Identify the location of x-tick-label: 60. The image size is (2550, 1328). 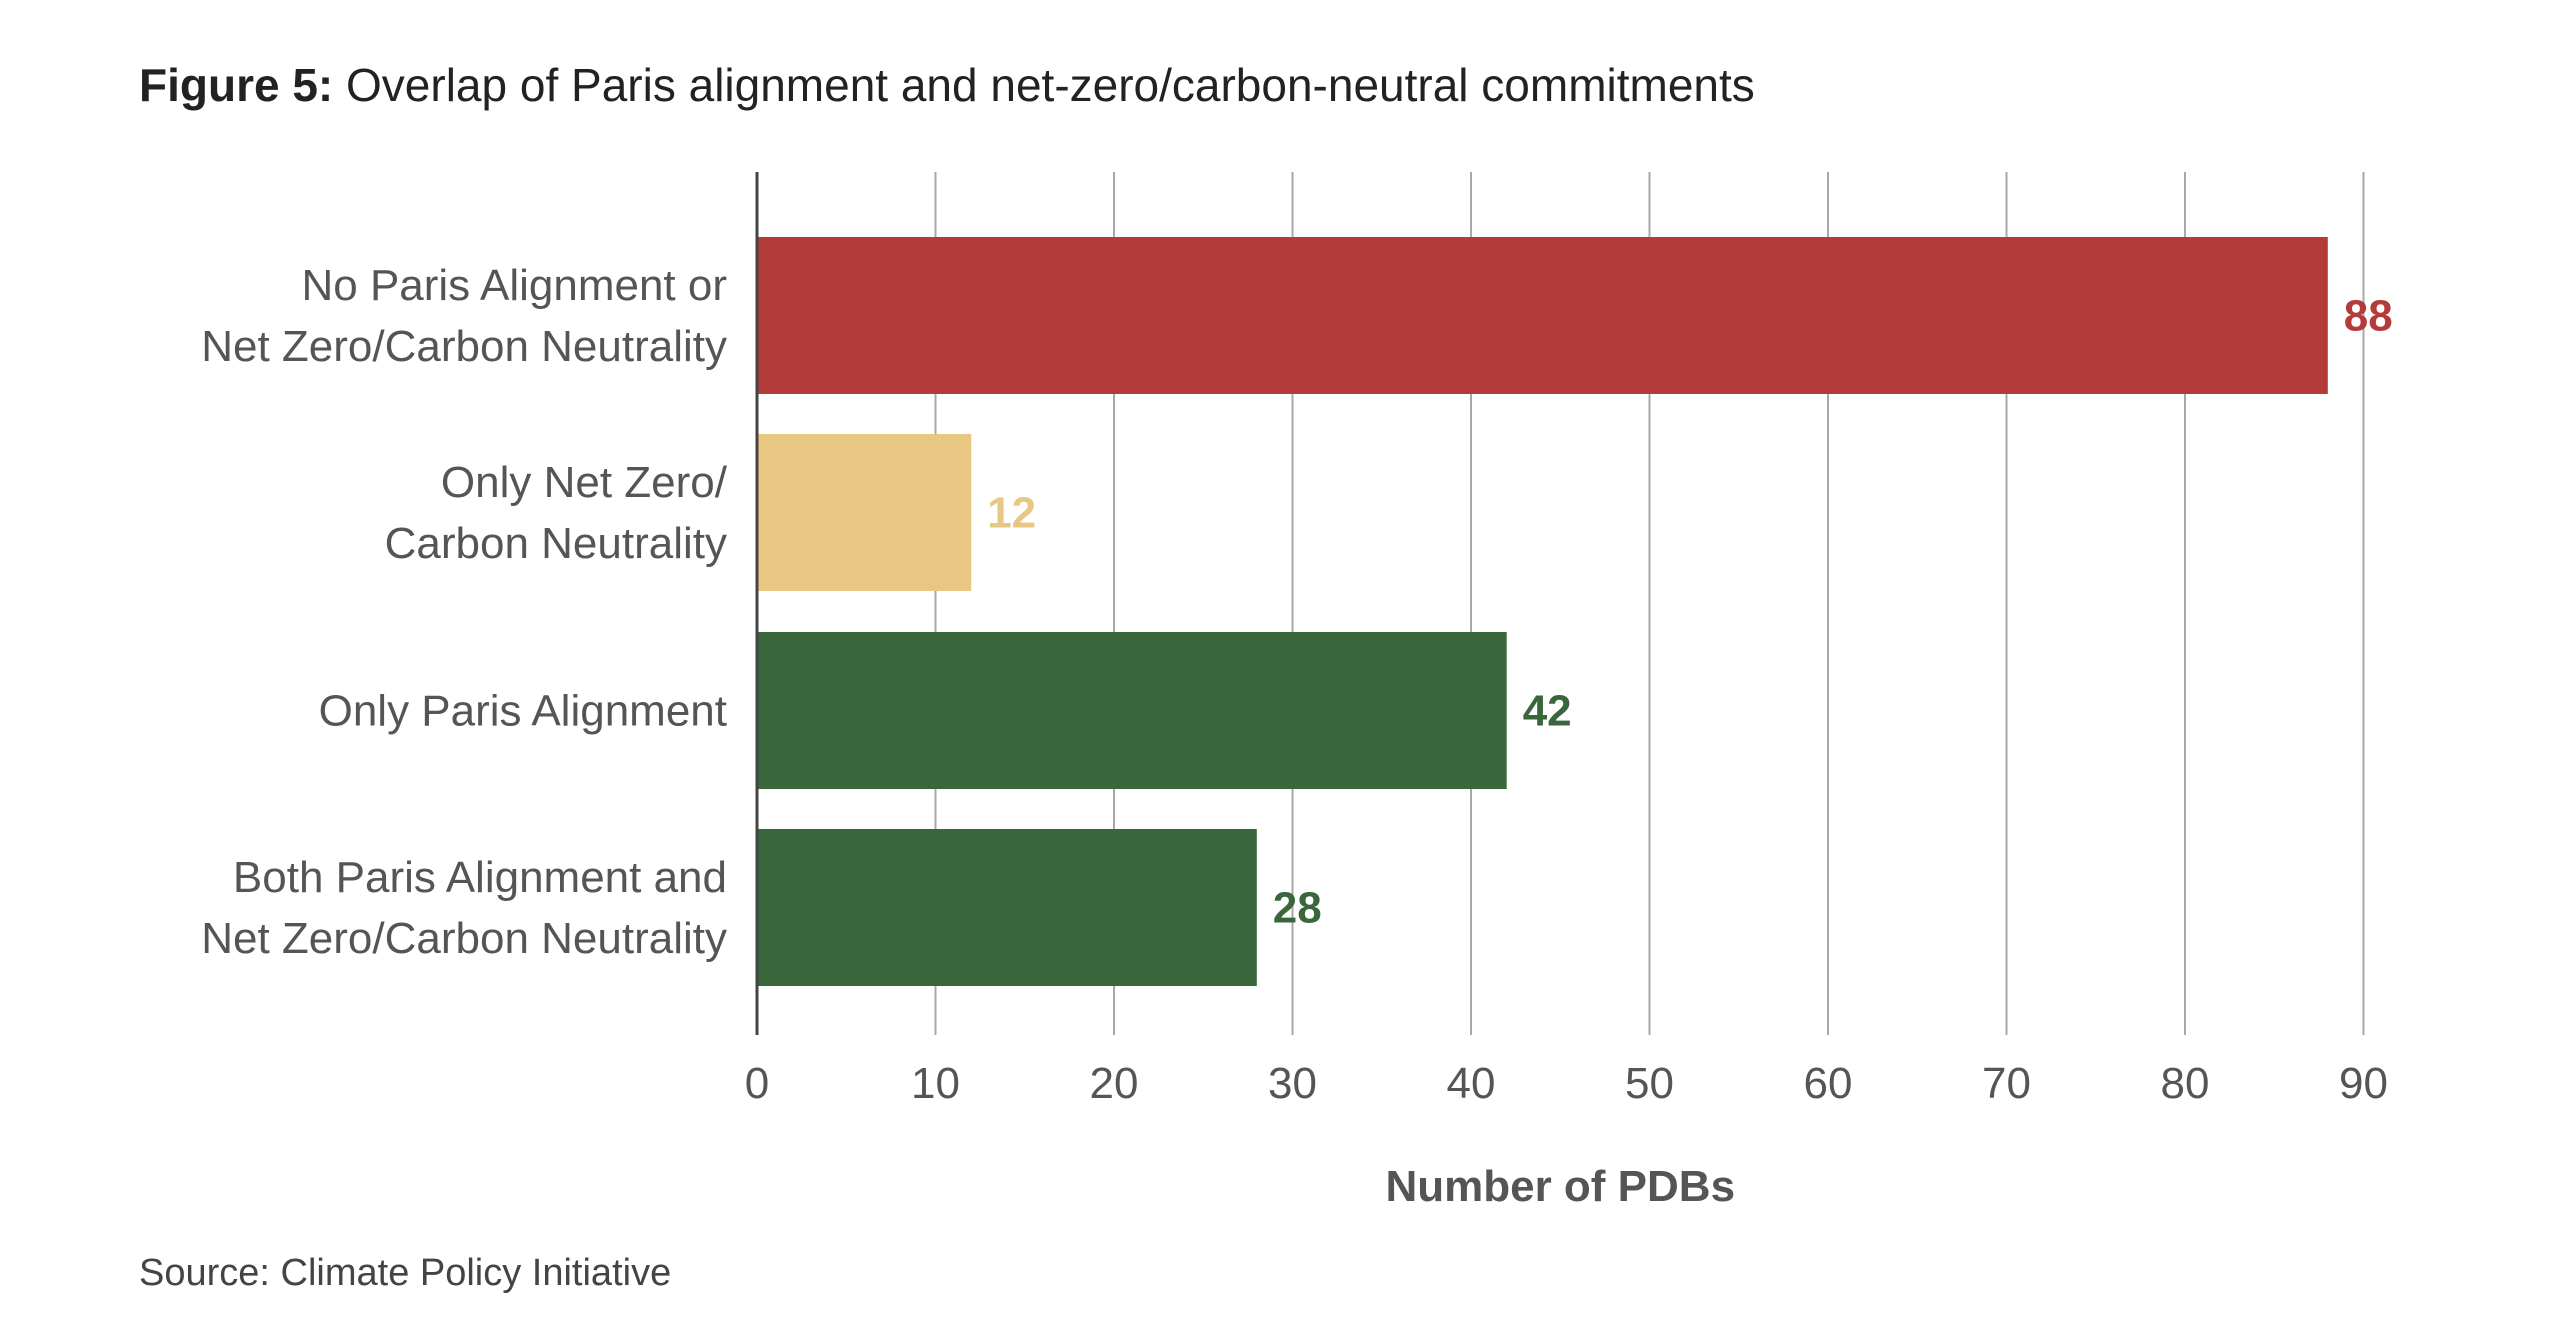
(1828, 1083).